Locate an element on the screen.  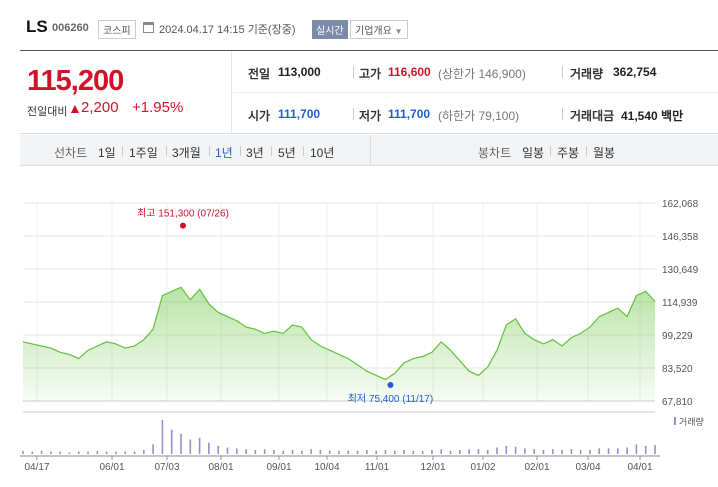
tab-3m: 3개월 is located at coordinates (186, 153).